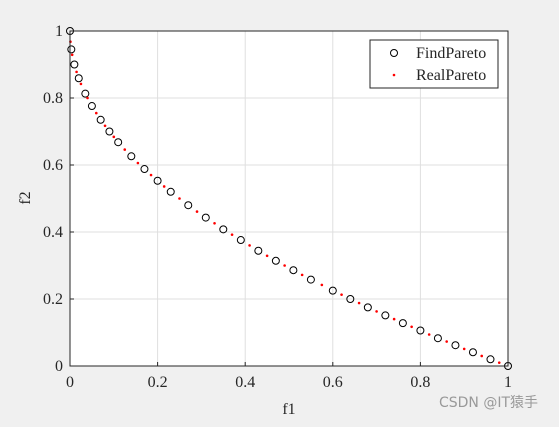  I want to click on legend: FindPareto RealPareto, so click(434, 64).